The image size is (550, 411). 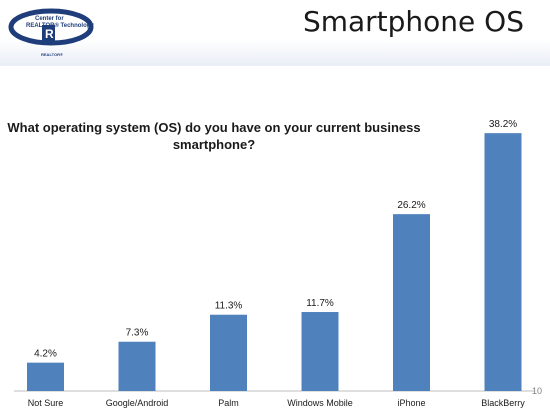 I want to click on data-label: 7.3%, so click(x=137, y=333).